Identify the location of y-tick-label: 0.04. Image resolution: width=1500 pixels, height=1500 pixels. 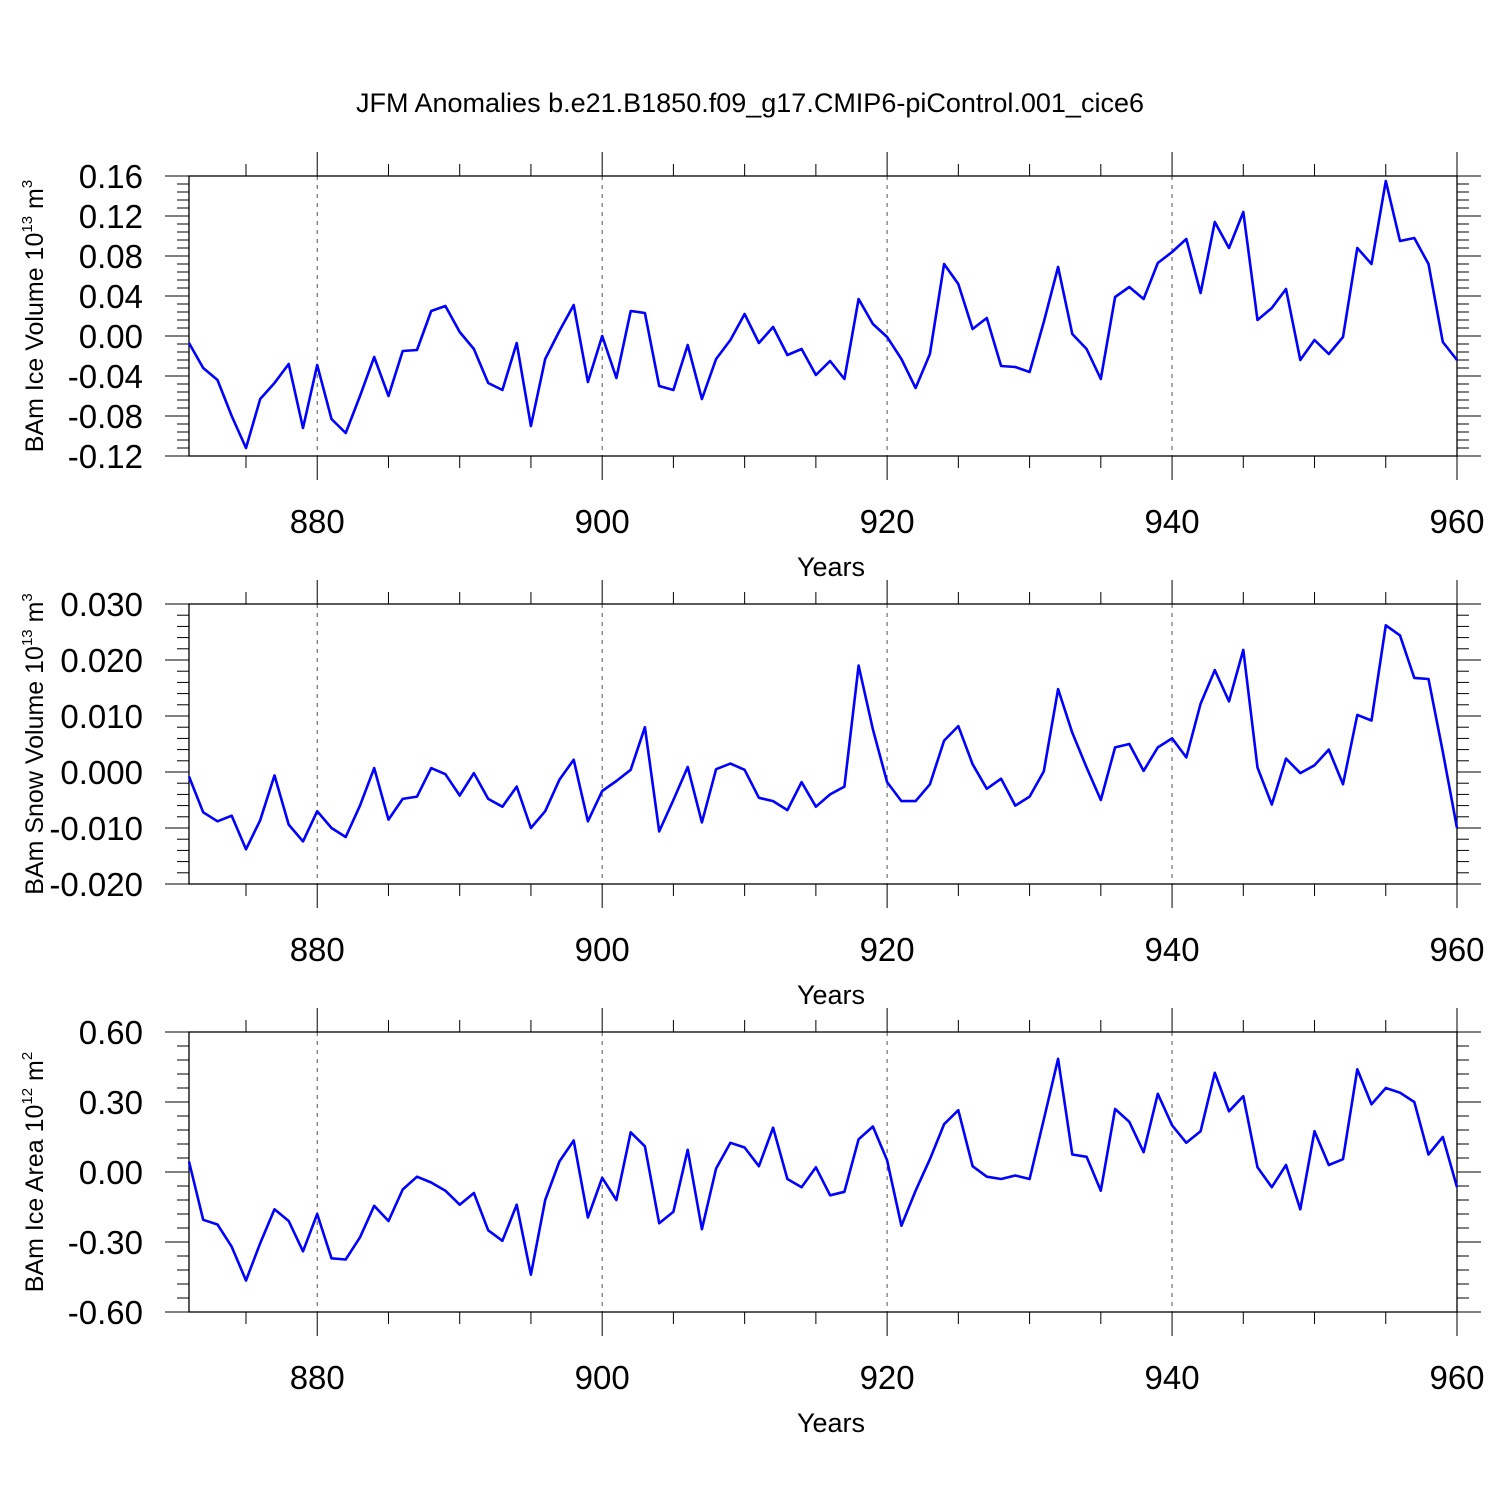
(111, 296).